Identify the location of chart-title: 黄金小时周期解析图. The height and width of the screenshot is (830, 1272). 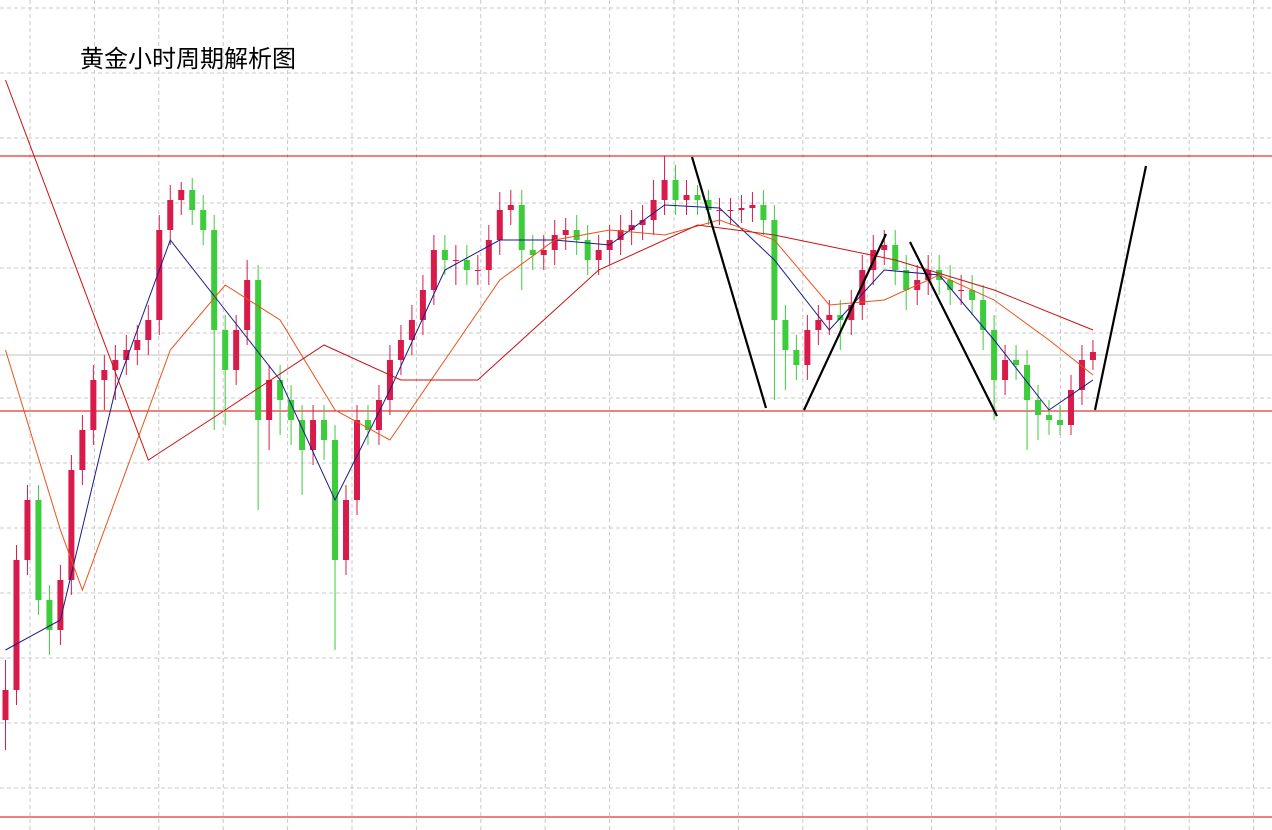
(188, 59).